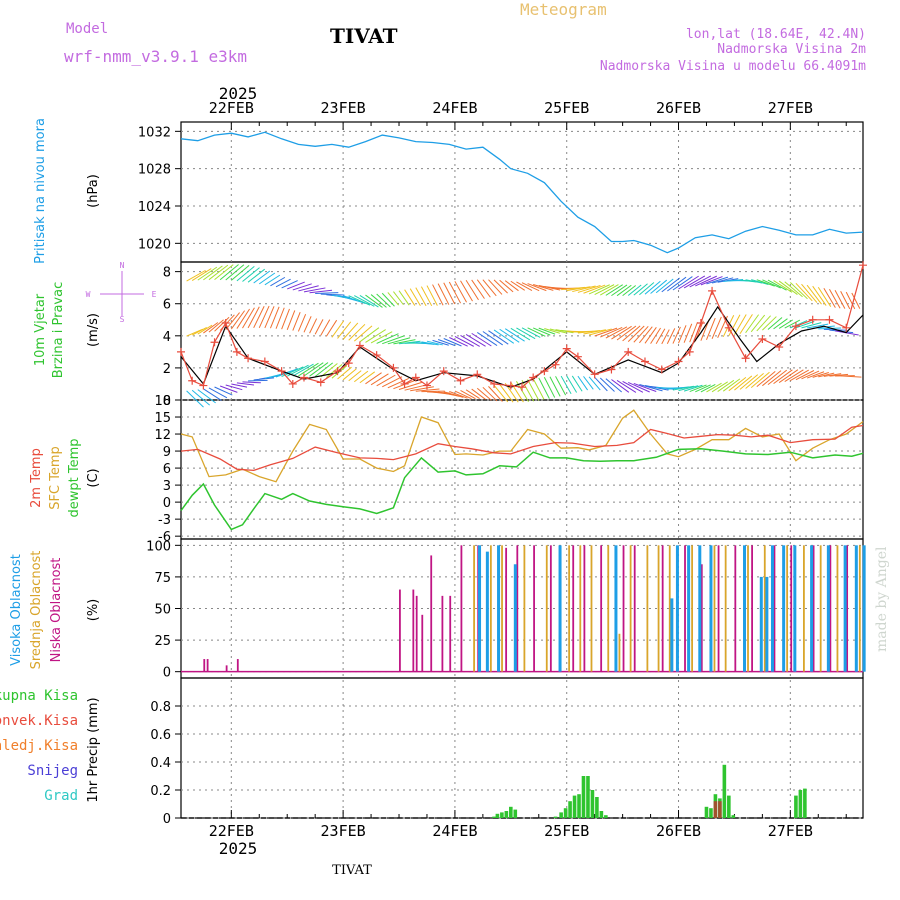 Image resolution: width=900 pixels, height=900 pixels. Describe the element at coordinates (36, 610) in the screenshot. I see `cloud-ylabel-mid: Srednja Oblacnost` at that location.